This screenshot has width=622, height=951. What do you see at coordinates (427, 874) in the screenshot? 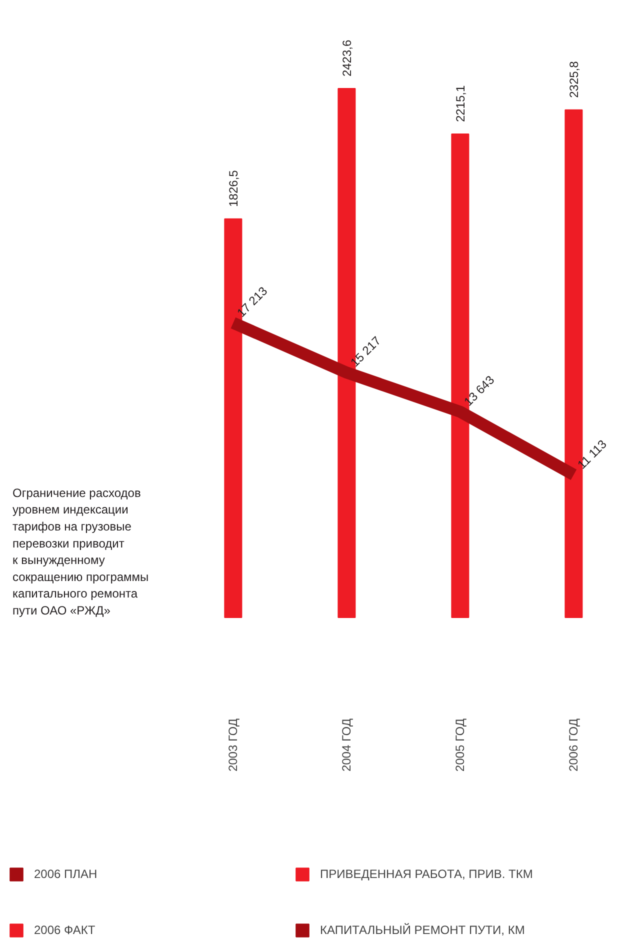
I see `legend-label: ПРИВЕДЕННАЯ РАБОТА, ПРИВ. ТКМ` at bounding box center [427, 874].